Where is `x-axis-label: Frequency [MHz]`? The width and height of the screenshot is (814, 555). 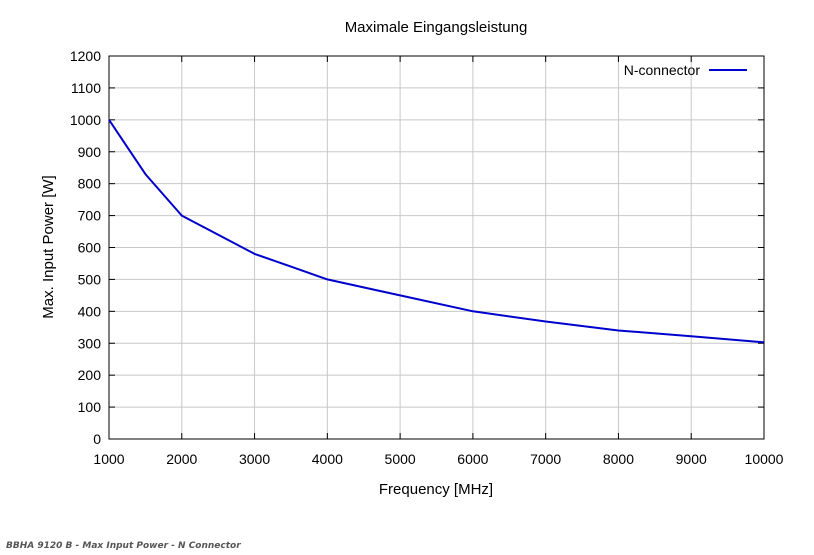
x-axis-label: Frequency [MHz] is located at coordinates (436, 489).